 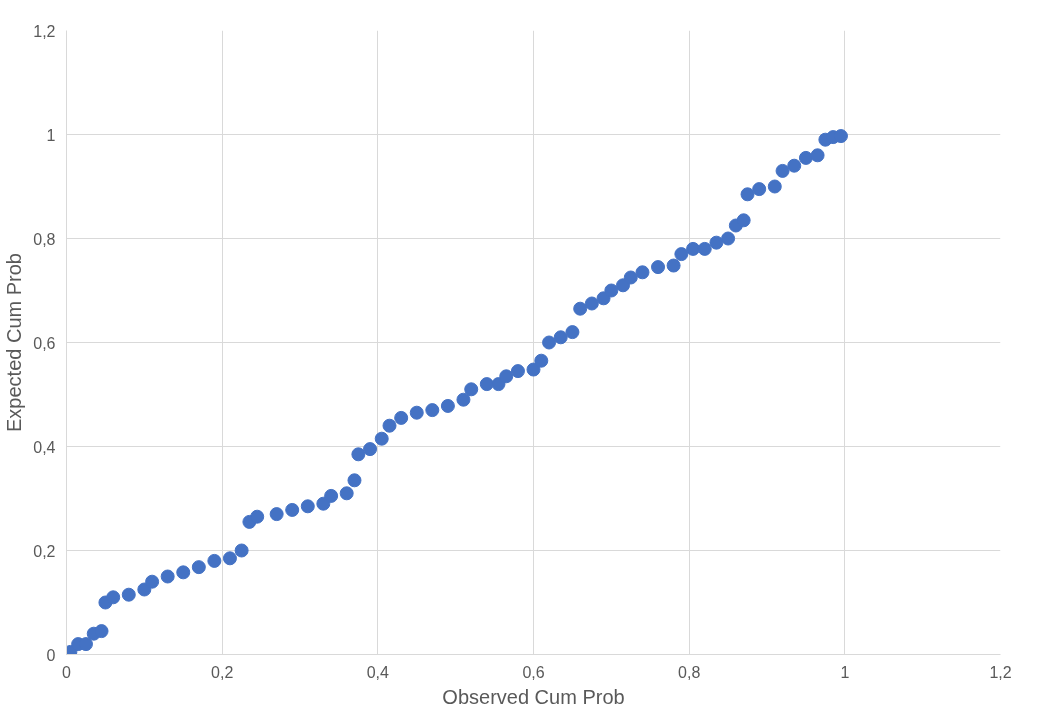 I want to click on x-tick-label: 0,2, so click(x=222, y=672).